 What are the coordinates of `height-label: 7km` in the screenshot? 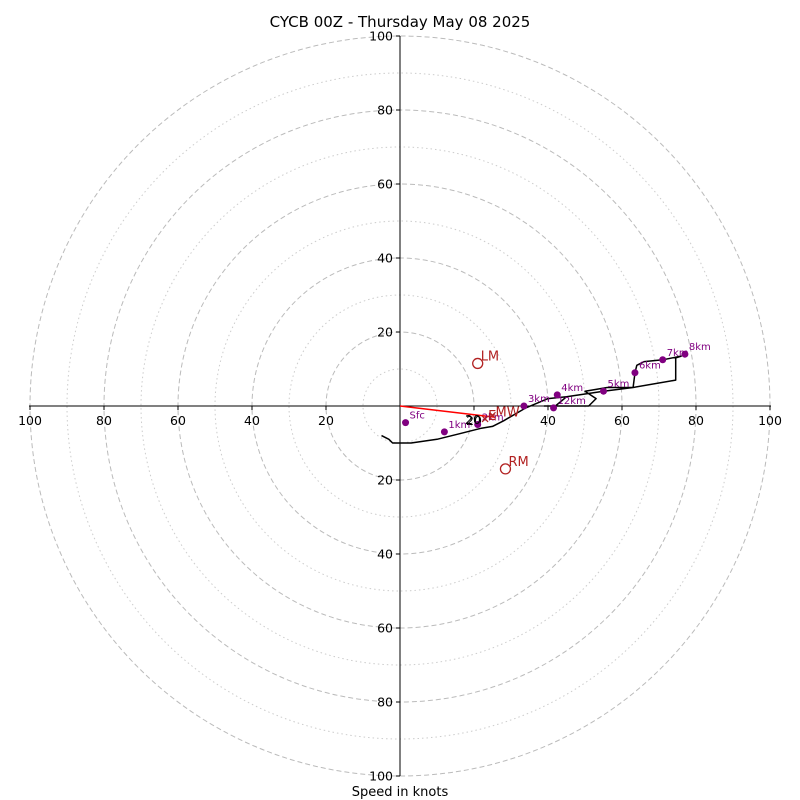 It's located at (678, 353).